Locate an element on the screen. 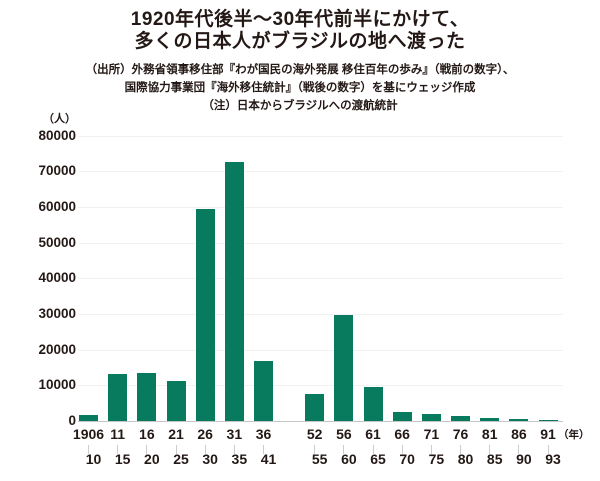 This screenshot has width=600, height=481. chart-title-line2: 多くの日本人がブラジルの地へ渡った is located at coordinates (300, 41).